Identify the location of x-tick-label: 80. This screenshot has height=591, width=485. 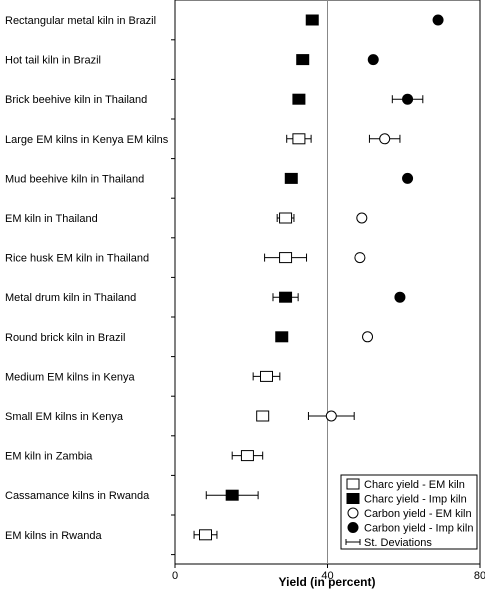
(479, 576).